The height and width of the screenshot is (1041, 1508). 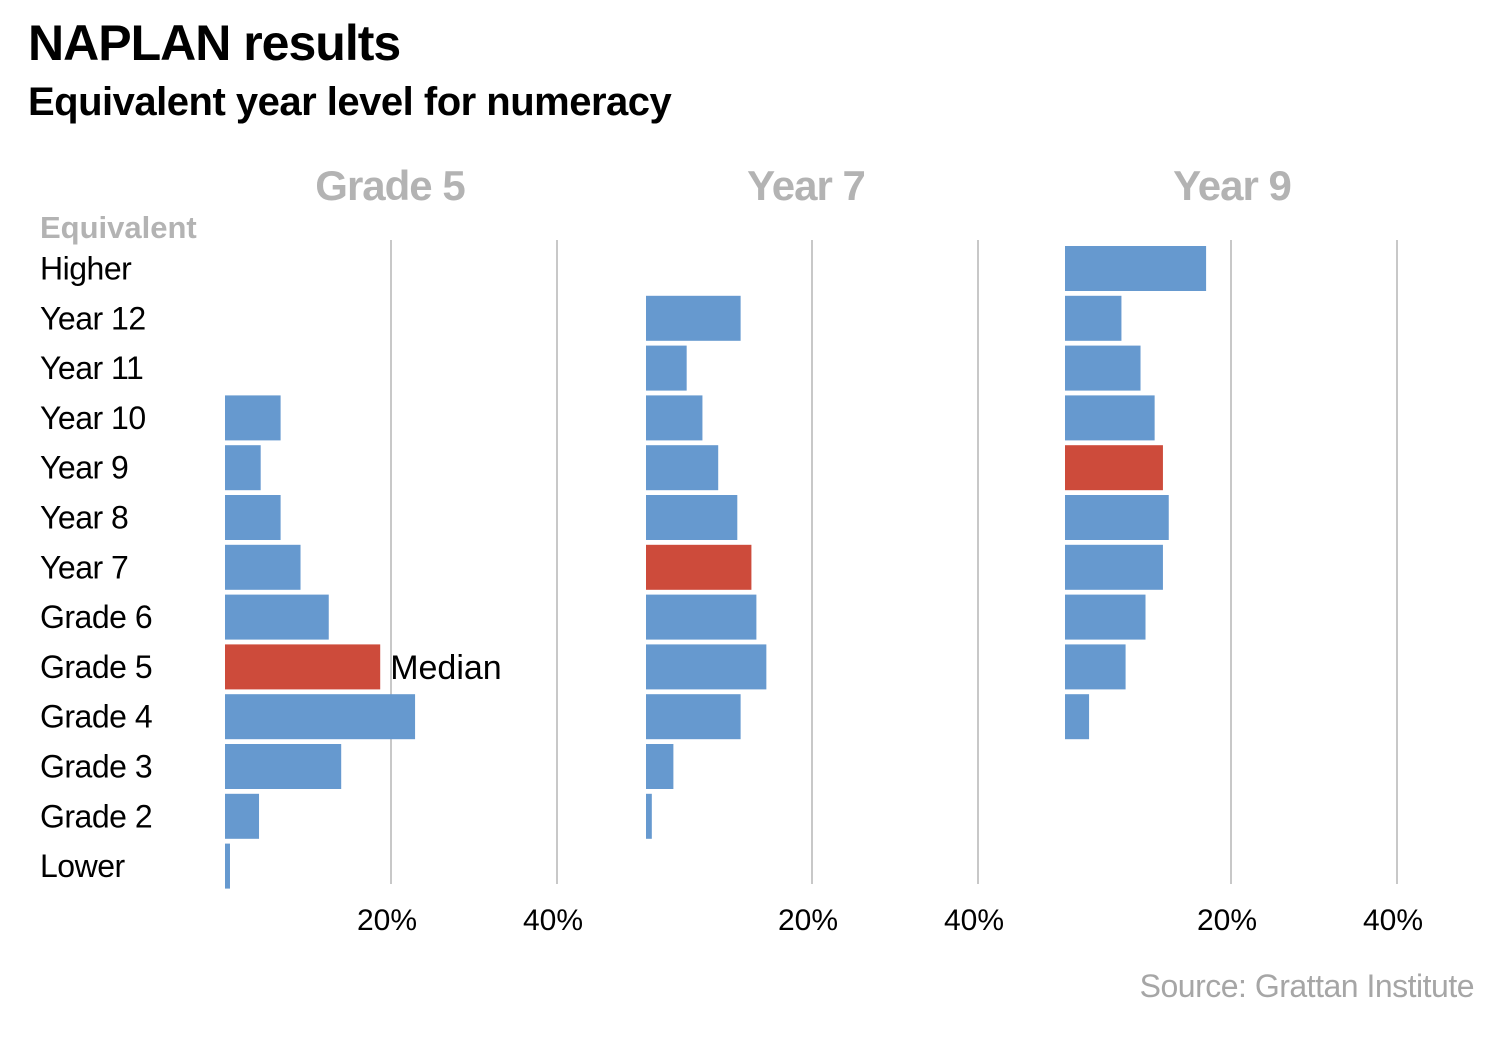 I want to click on median-label: Median, so click(x=446, y=668).